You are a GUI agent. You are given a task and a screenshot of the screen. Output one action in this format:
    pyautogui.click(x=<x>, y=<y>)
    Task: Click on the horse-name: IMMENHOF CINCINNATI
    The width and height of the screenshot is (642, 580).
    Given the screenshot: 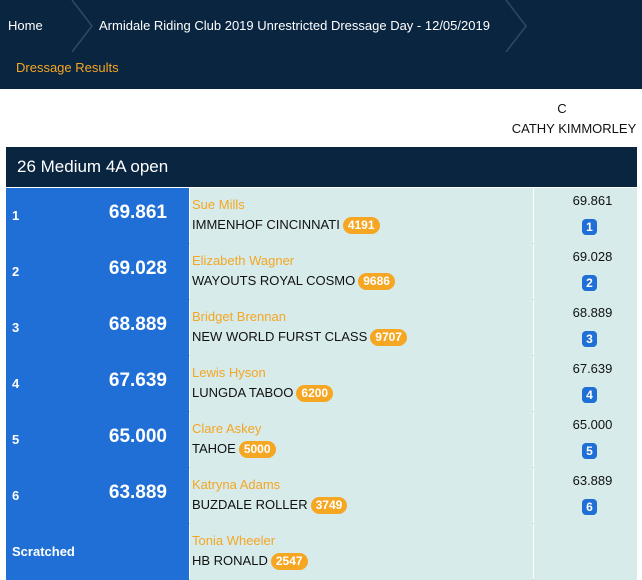 What is the action you would take?
    pyautogui.click(x=266, y=224)
    